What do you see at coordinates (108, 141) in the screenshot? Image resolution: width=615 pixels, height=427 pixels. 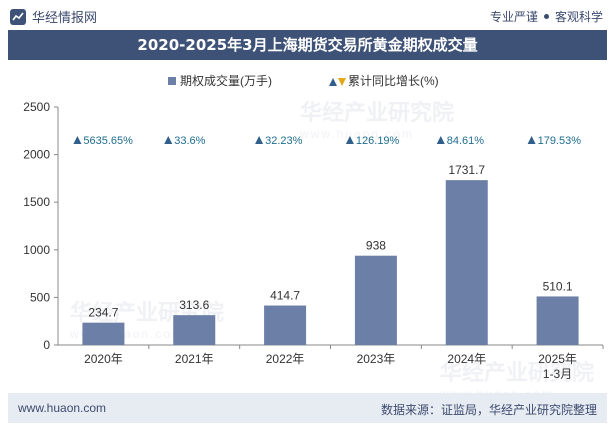 I see `growth-rate-label: 5635.65%` at bounding box center [108, 141].